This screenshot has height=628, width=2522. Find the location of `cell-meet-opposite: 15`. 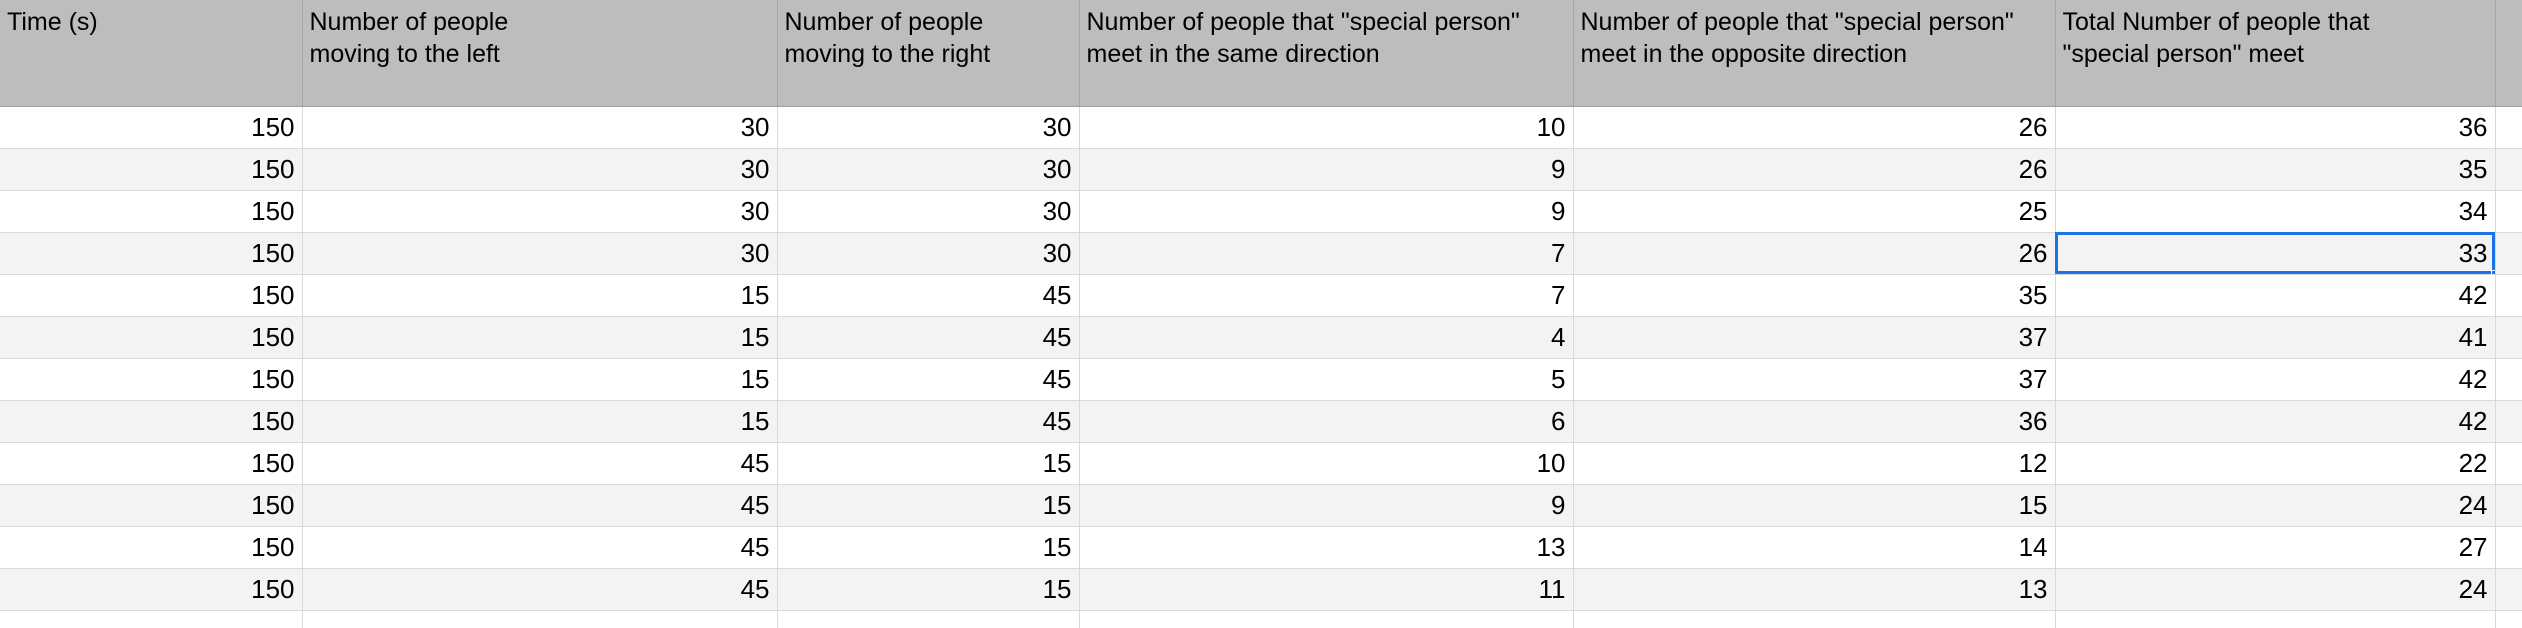

cell-meet-opposite: 15 is located at coordinates (1814, 505).